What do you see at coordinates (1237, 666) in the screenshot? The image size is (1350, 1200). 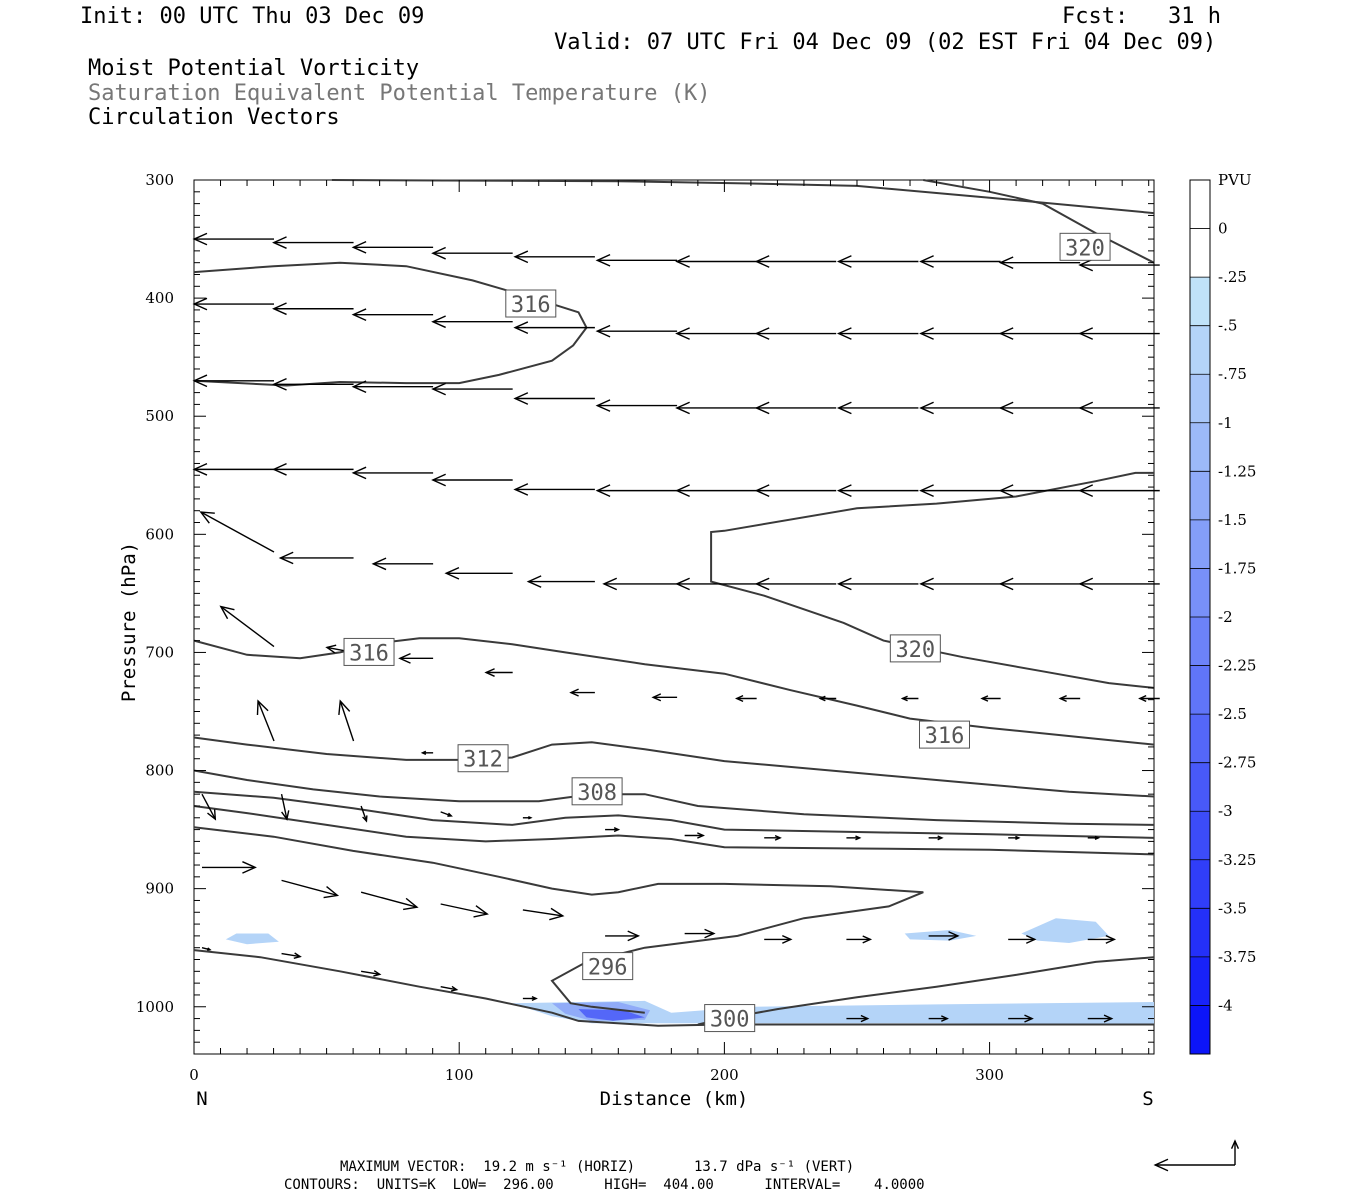 I see `colorbar-level-label: -2.25` at bounding box center [1237, 666].